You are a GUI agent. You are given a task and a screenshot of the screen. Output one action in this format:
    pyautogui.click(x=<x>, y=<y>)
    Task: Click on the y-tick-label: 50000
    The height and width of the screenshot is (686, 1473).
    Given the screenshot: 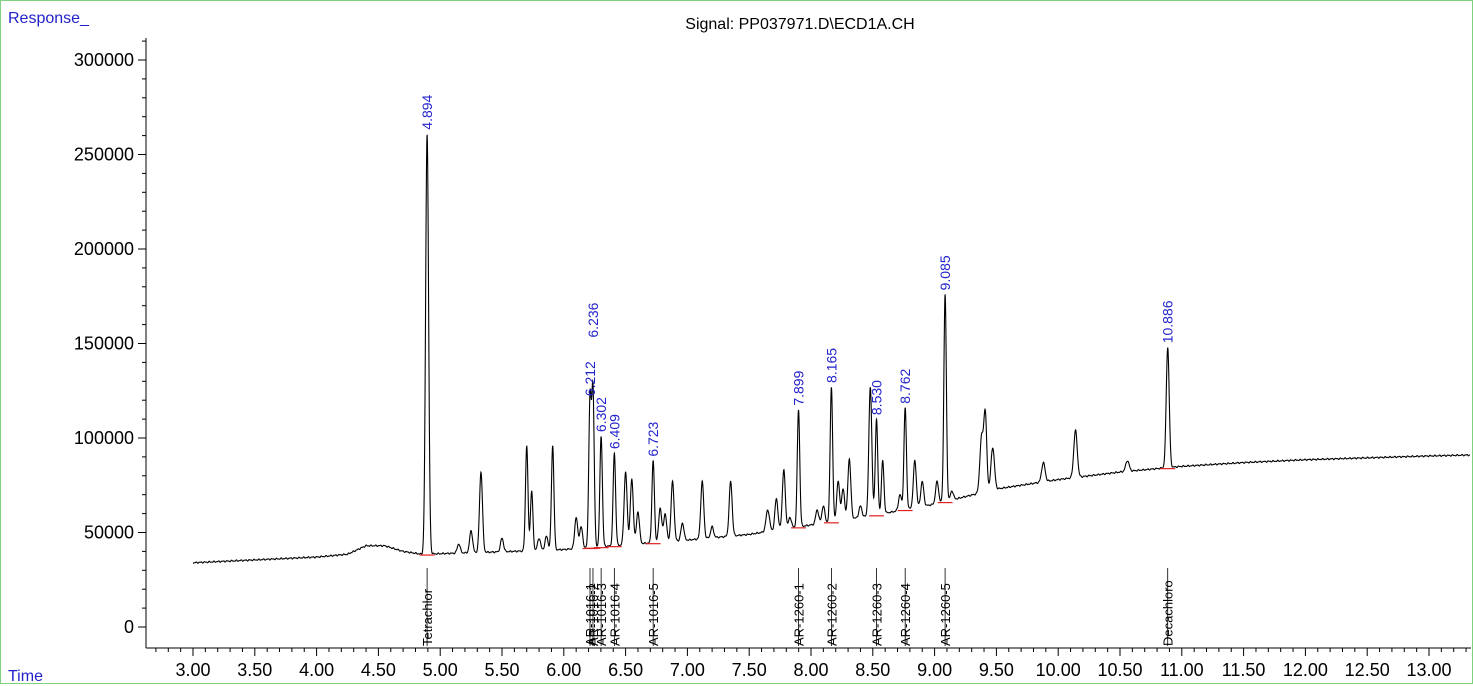 What is the action you would take?
    pyautogui.click(x=109, y=533)
    